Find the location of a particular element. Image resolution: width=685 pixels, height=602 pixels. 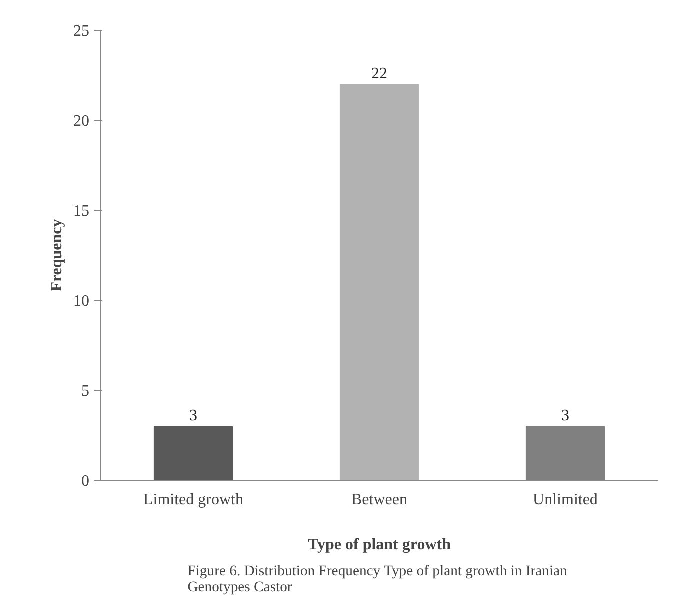

caption: Figure 6. Distribution Frequency Type of plant growth in Iranian Genotypes Castor is located at coordinates (378, 580).